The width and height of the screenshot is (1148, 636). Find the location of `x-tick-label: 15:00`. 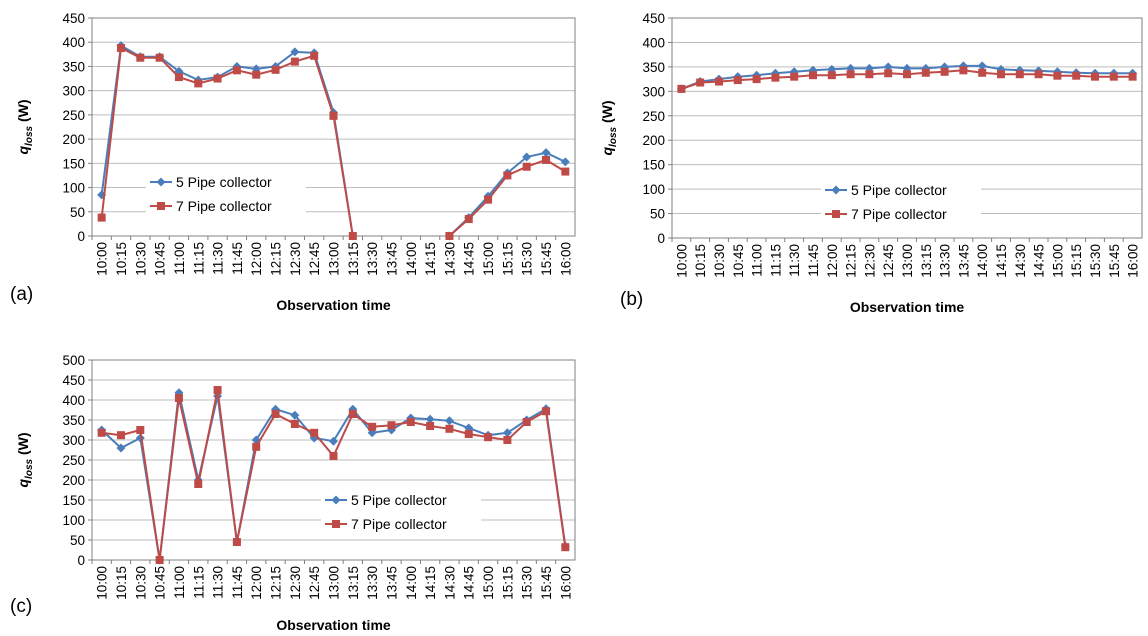

x-tick-label: 15:00 is located at coordinates (488, 259).